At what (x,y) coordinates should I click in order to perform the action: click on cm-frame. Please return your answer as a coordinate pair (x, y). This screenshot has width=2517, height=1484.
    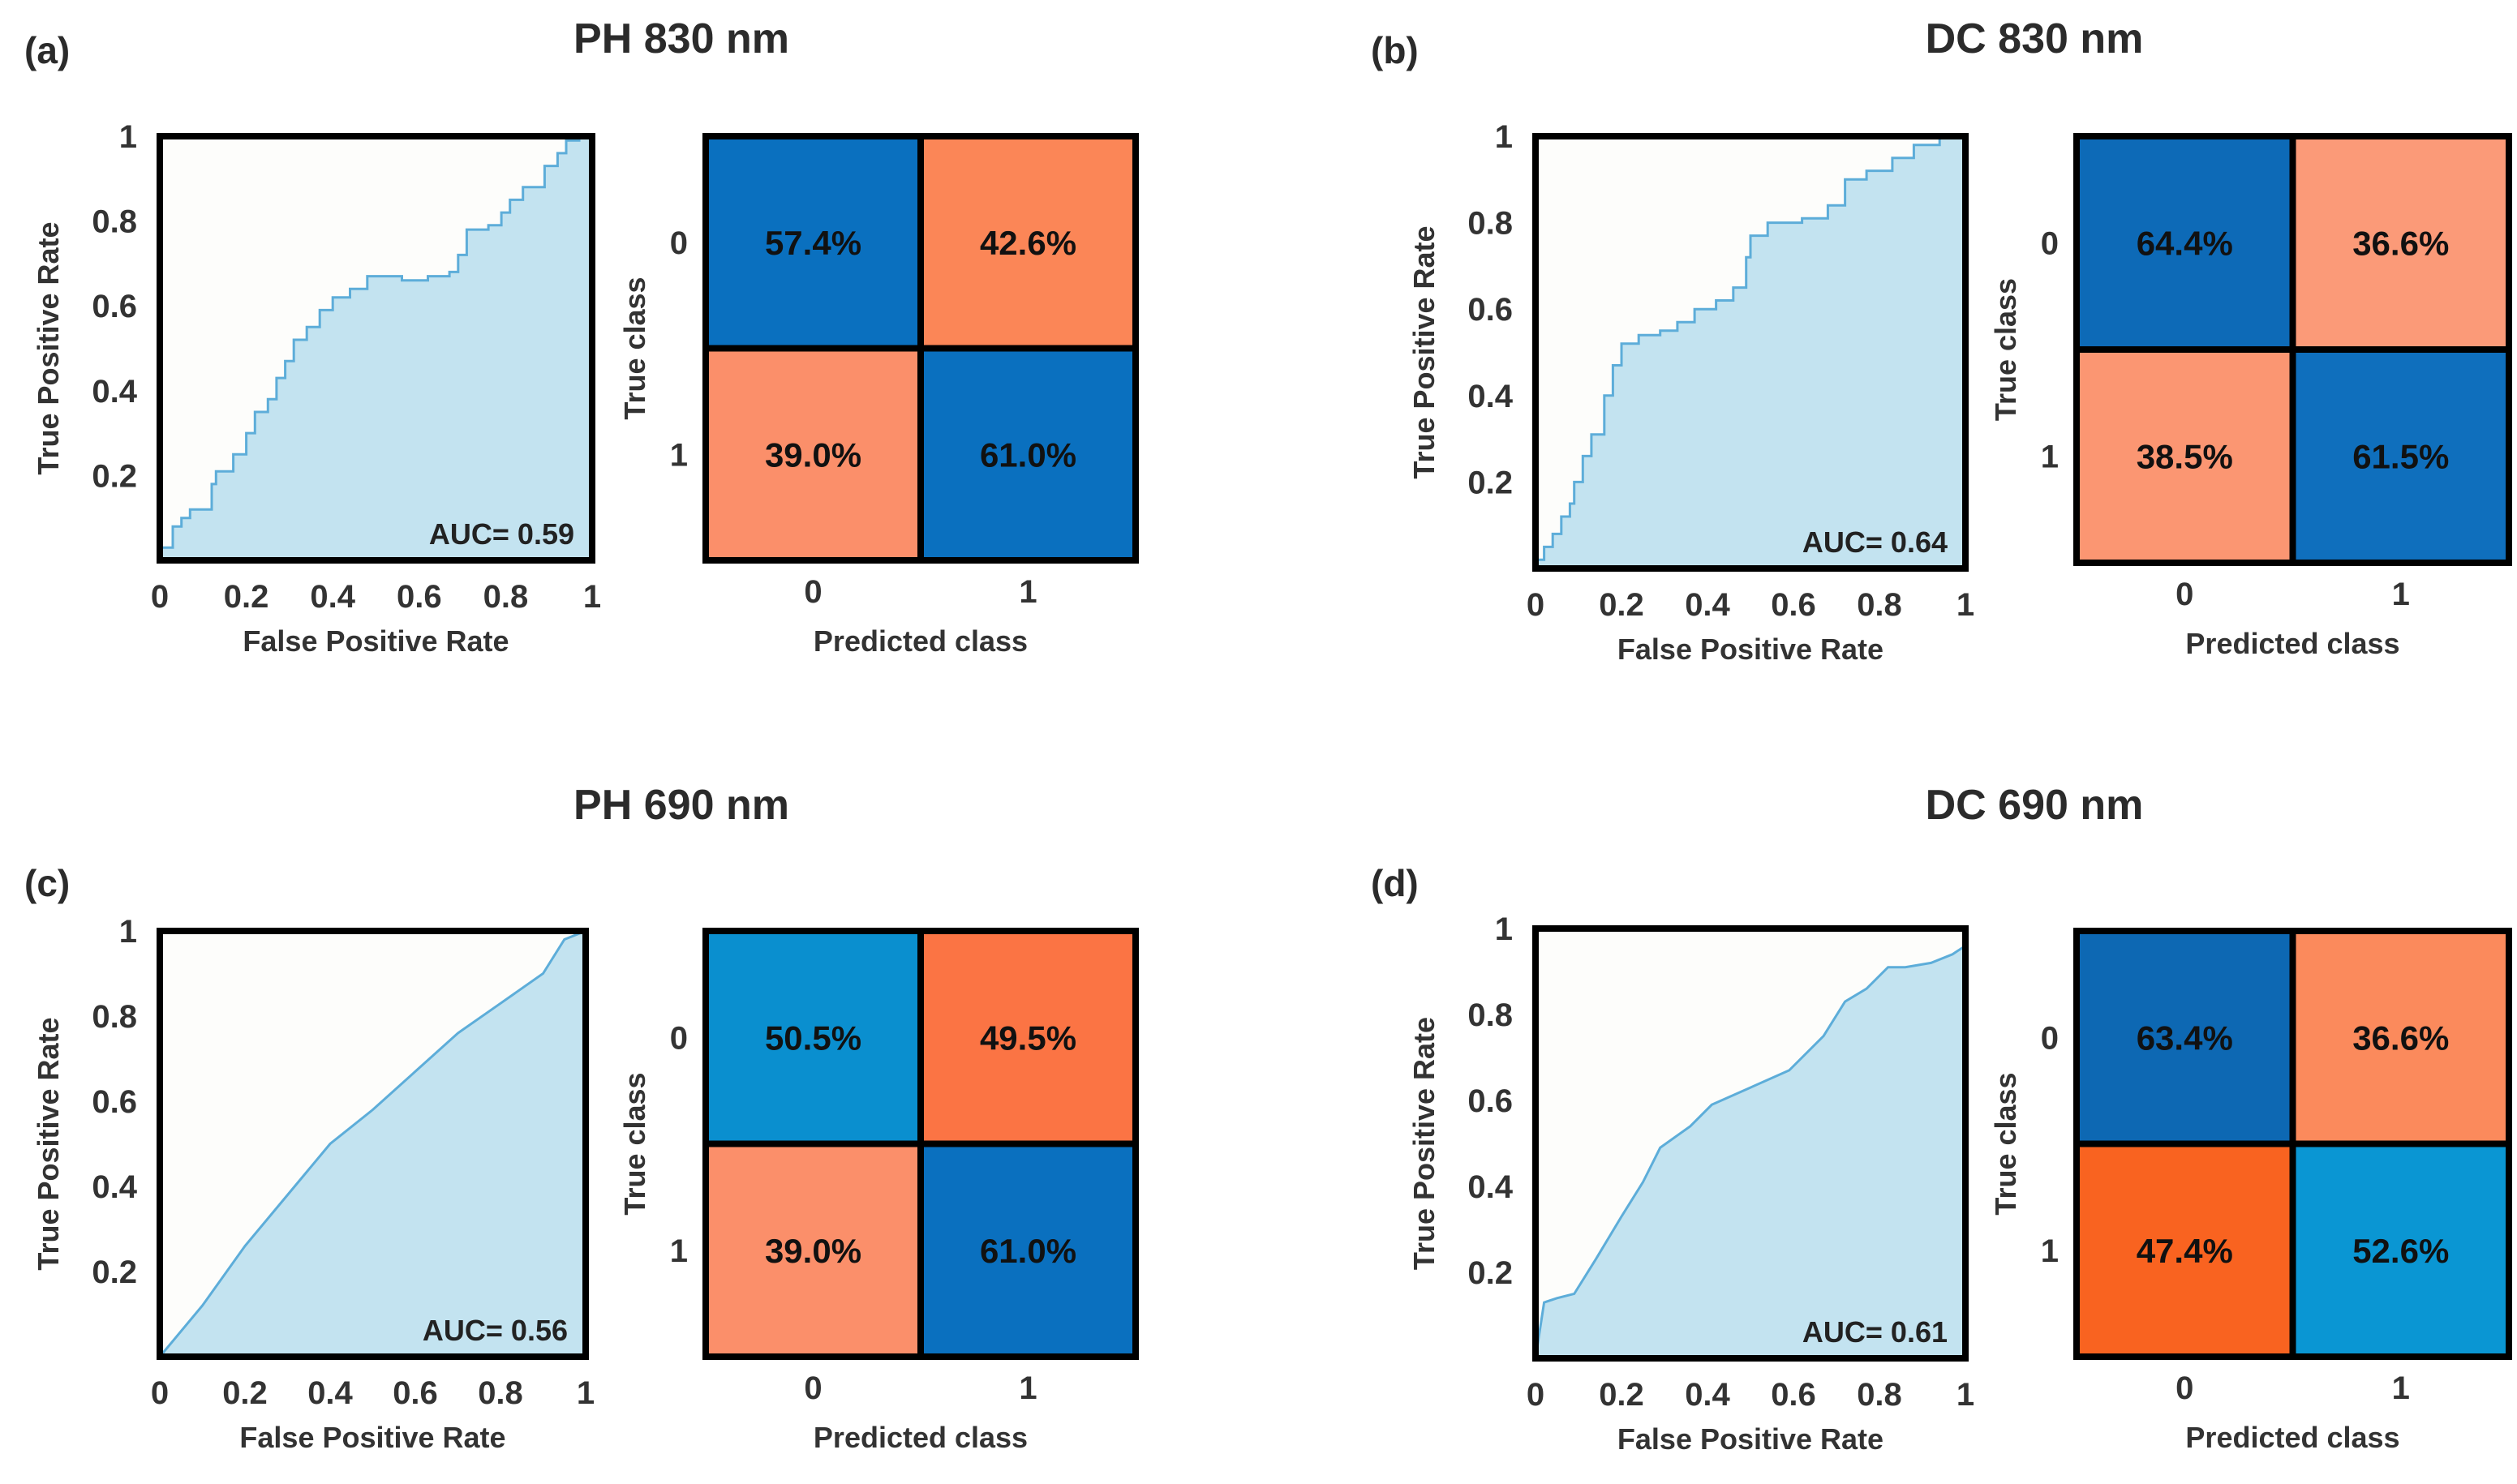
    Looking at the image, I should click on (2292, 349).